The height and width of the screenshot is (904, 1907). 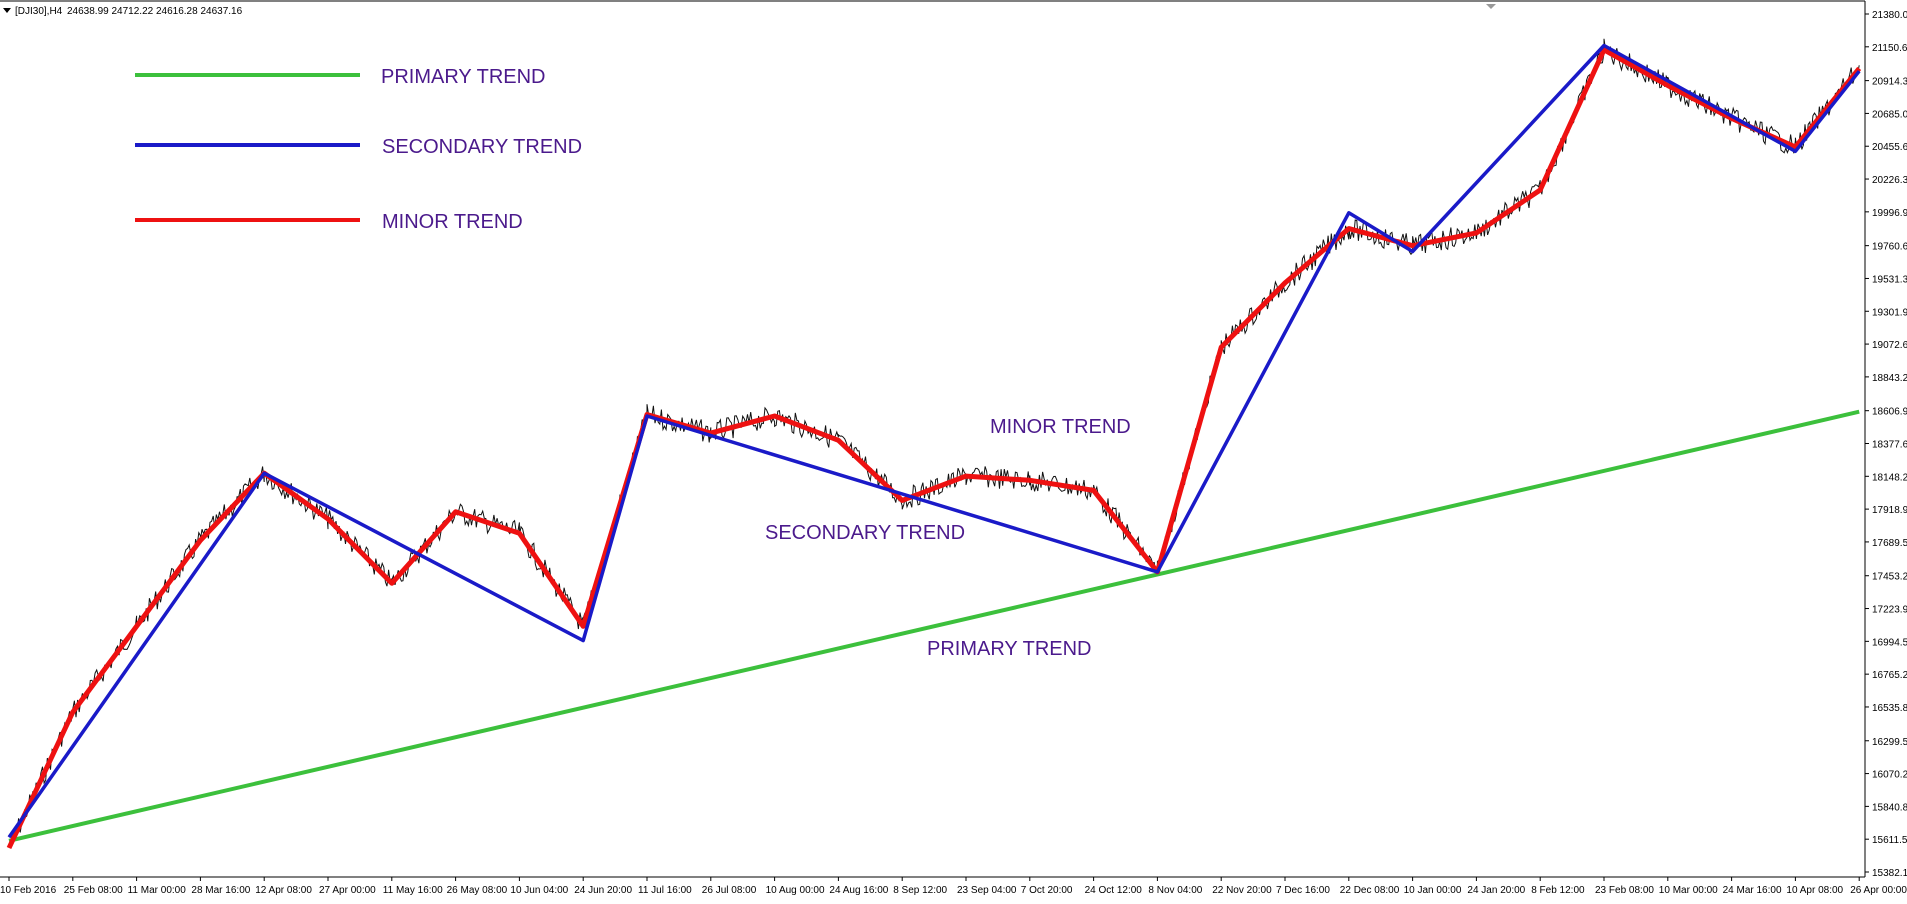 What do you see at coordinates (1889, 675) in the screenshot?
I see `y-tick-label: 16765.20` at bounding box center [1889, 675].